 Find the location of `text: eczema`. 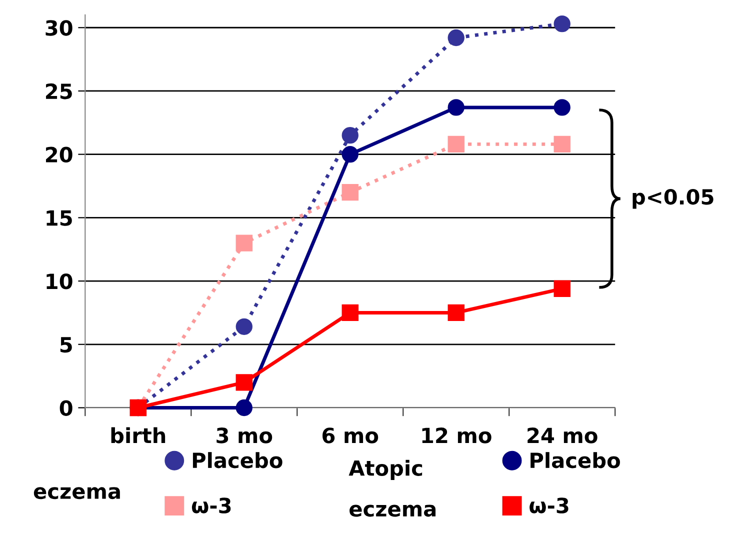

text: eczema is located at coordinates (77, 493).